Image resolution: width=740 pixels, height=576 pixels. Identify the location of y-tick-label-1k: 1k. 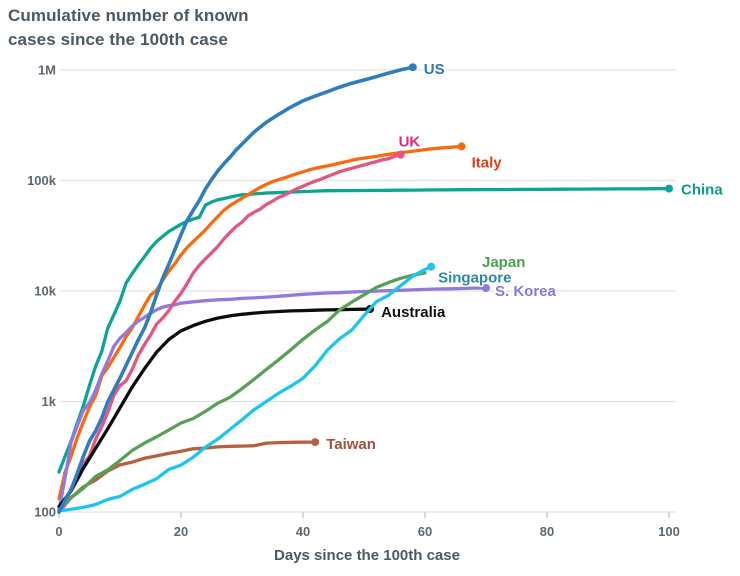
(49, 401).